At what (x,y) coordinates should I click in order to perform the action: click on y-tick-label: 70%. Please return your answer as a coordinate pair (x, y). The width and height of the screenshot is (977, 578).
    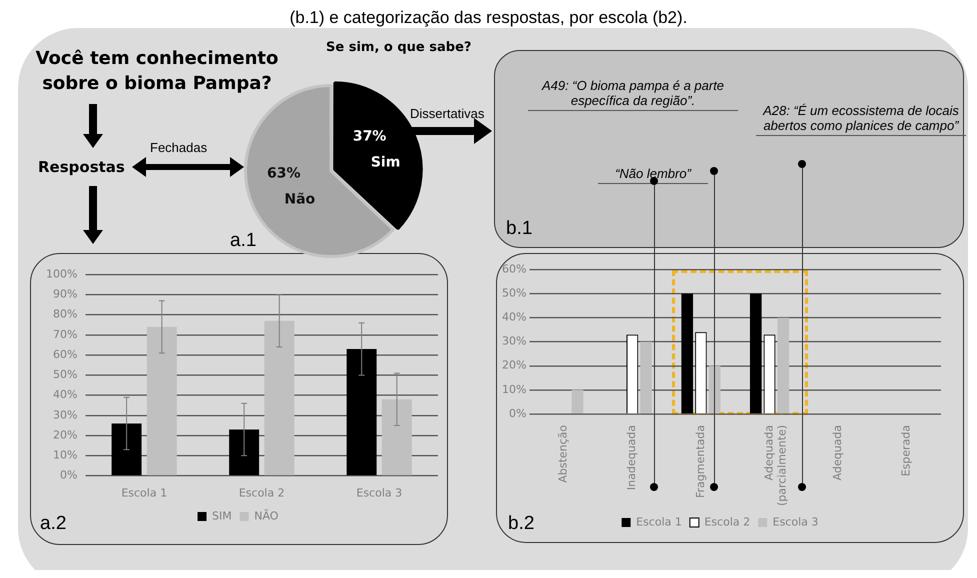
    Looking at the image, I should click on (65, 334).